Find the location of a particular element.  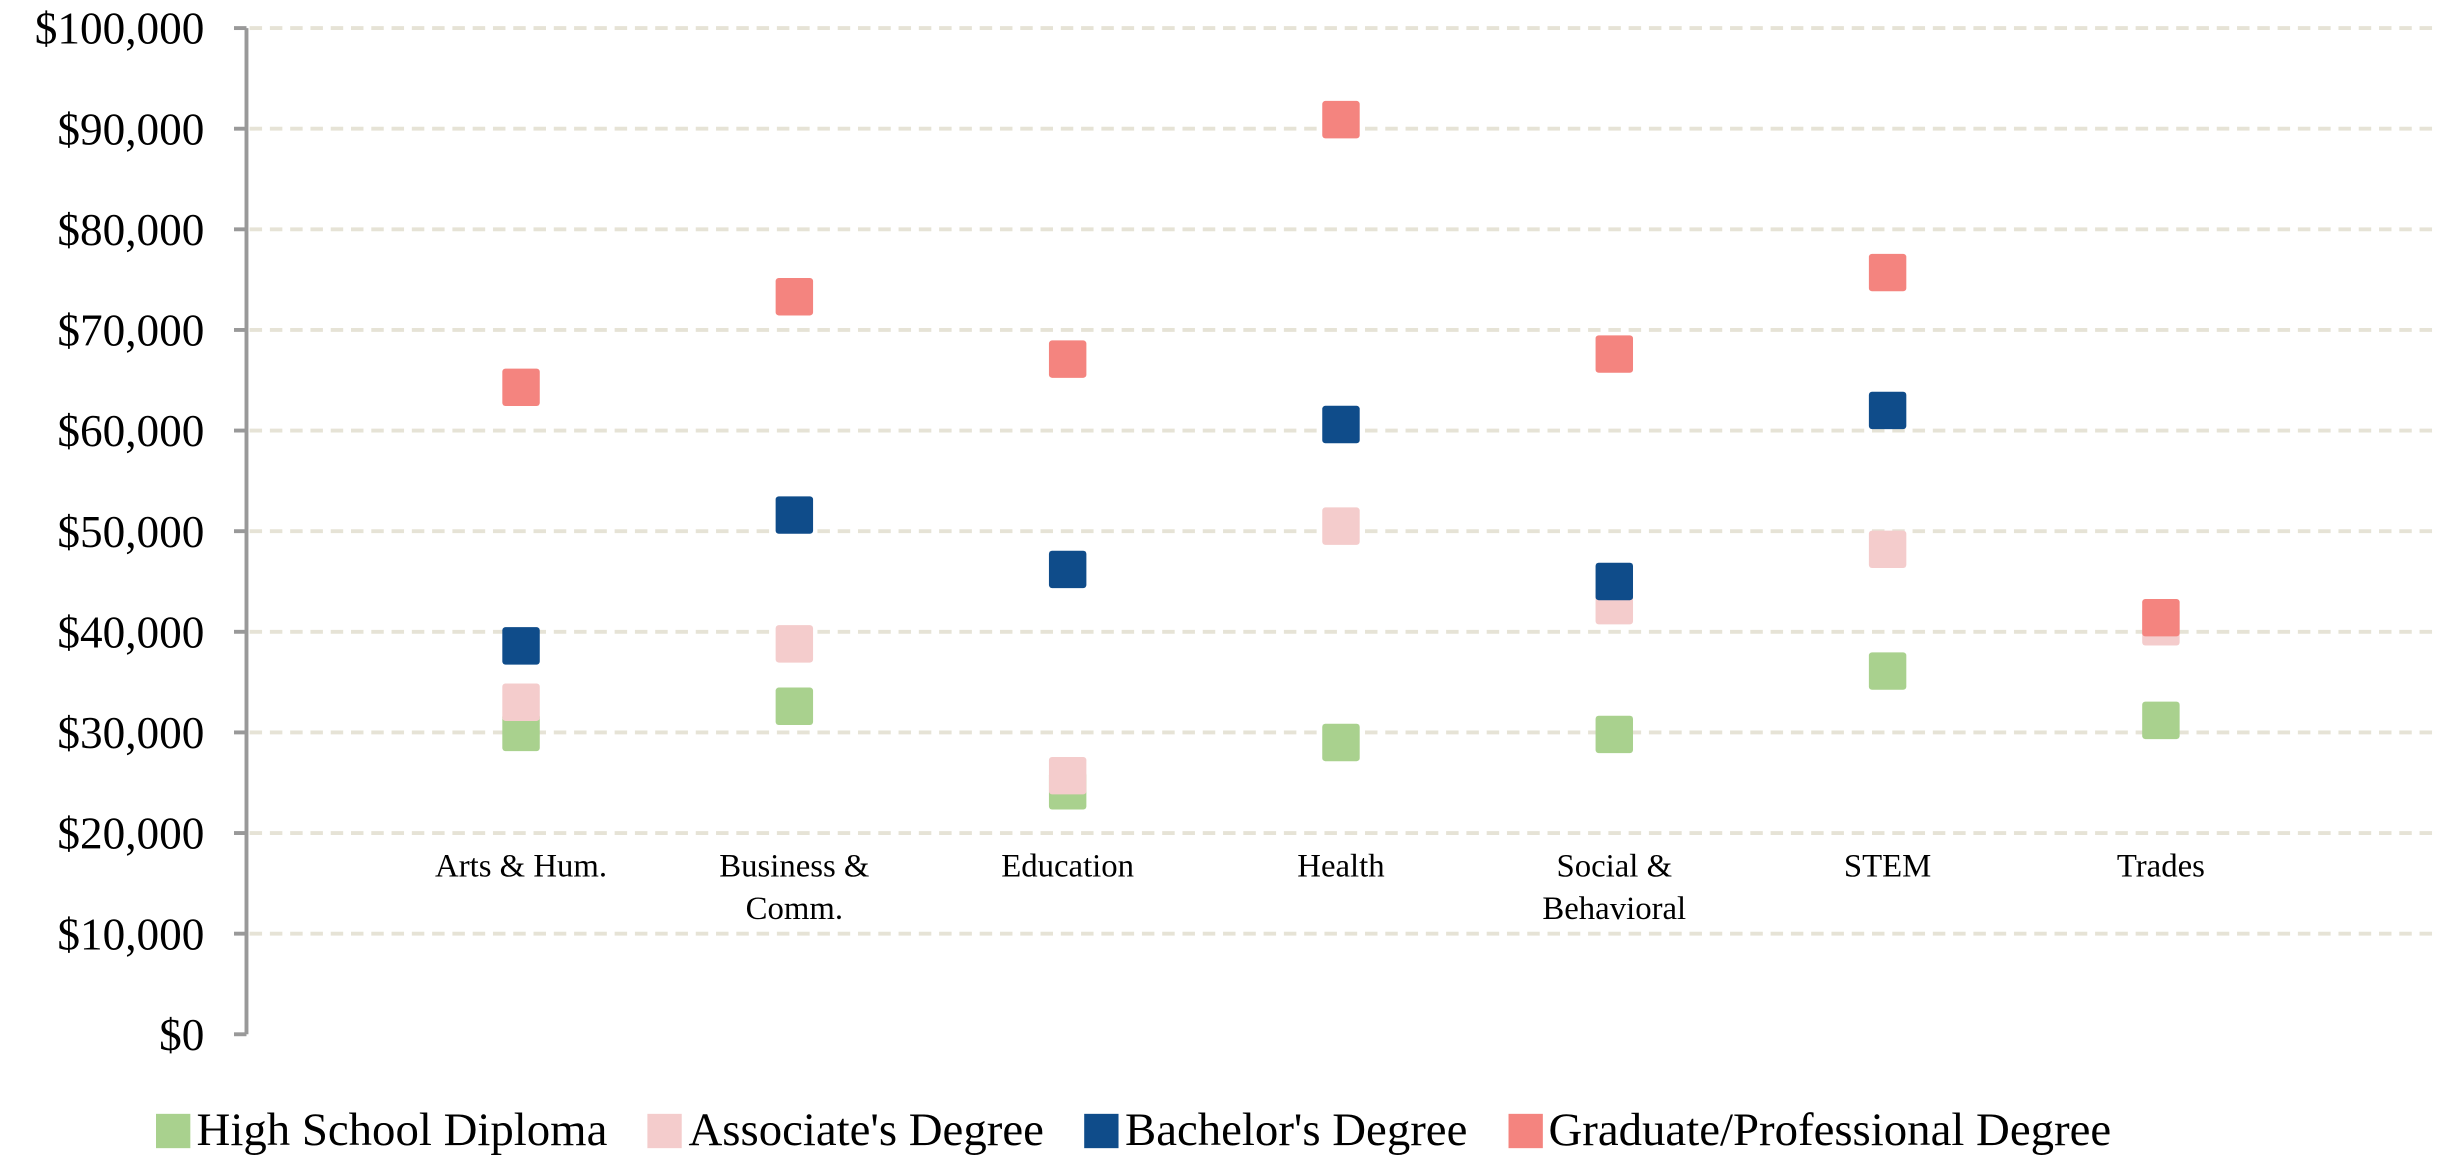

legend-label: Graduate/Professional Degree is located at coordinates (1830, 1130).